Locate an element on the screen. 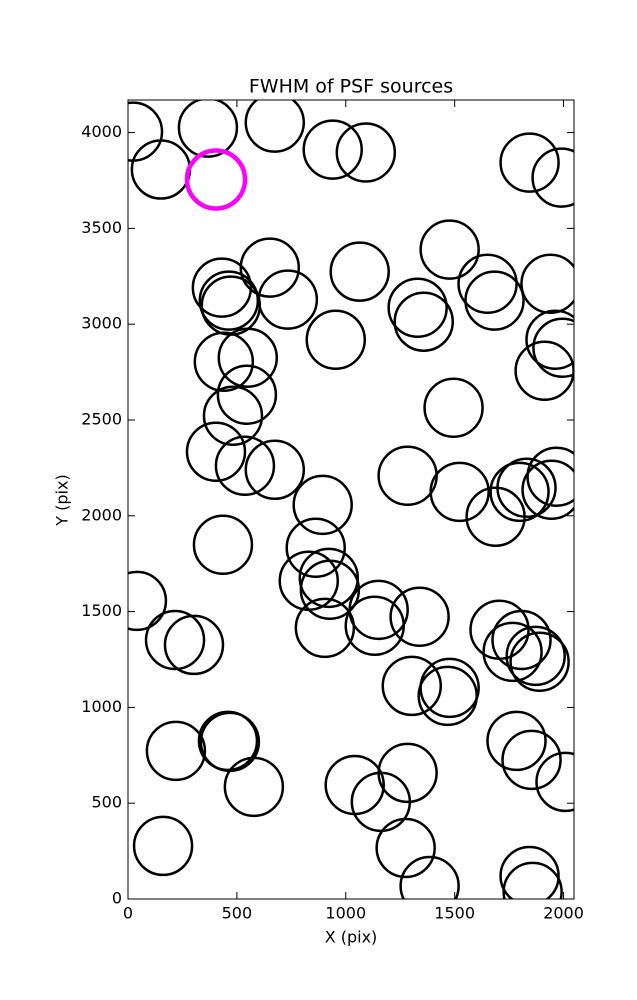 This screenshot has height=1000, width=637. y-tick-label: 3000 is located at coordinates (101, 323).